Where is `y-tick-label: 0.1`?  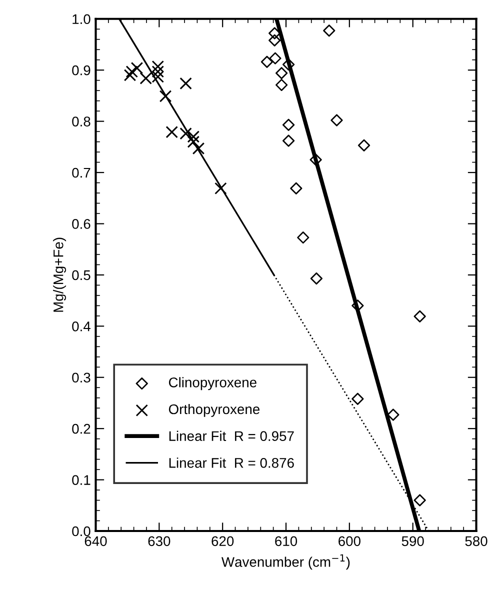
y-tick-label: 0.1 is located at coordinates (81, 480).